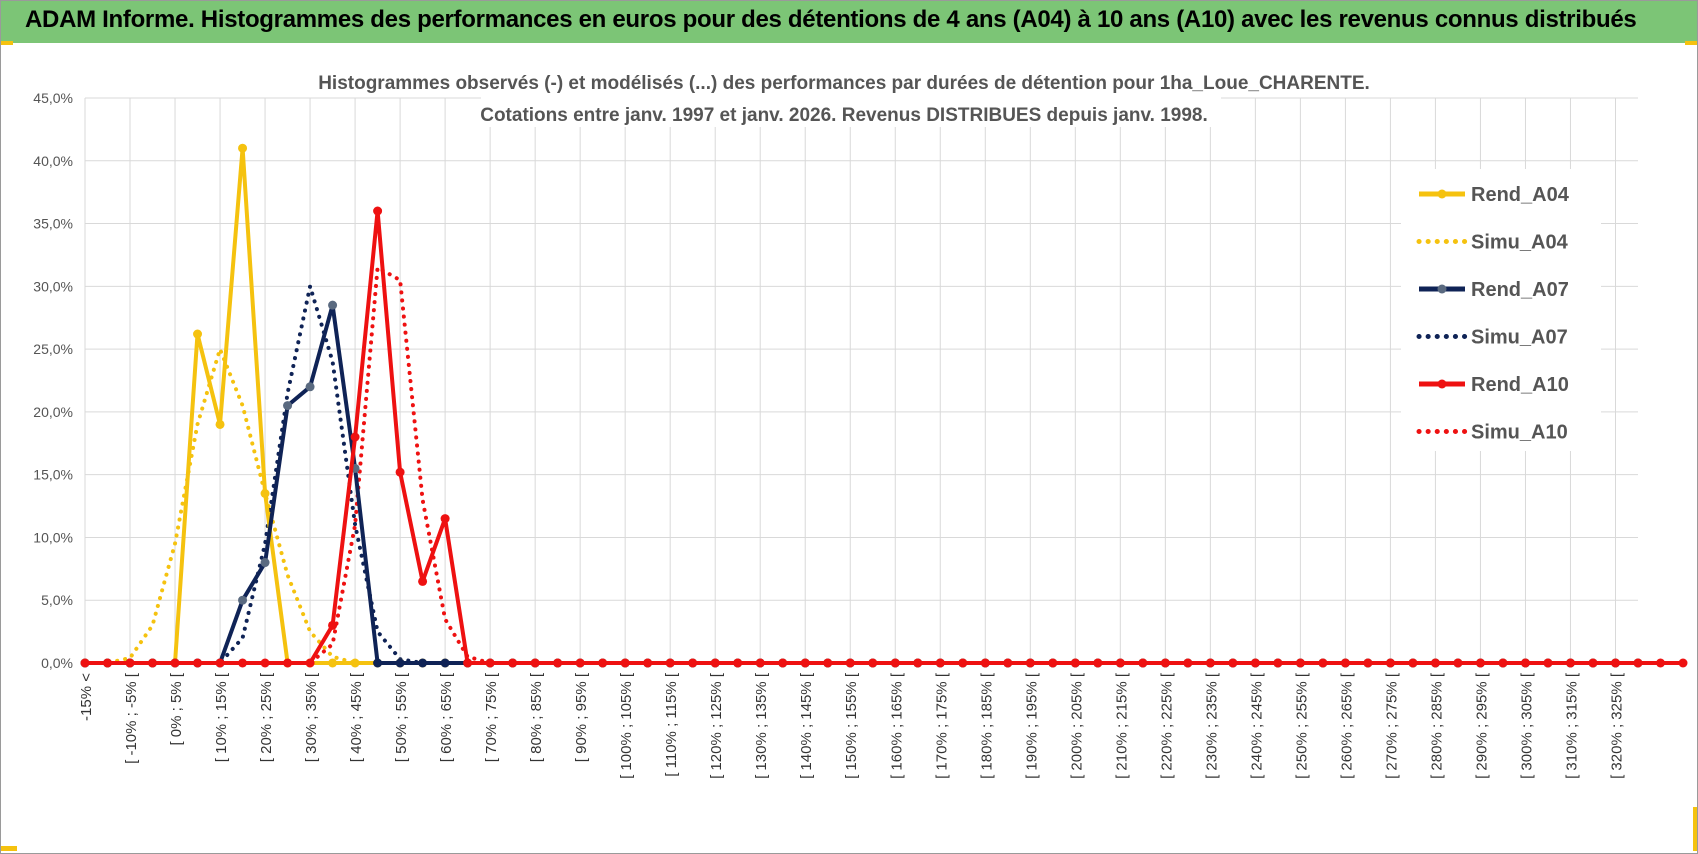  I want to click on corner-mark-tl, so click(7, 43).